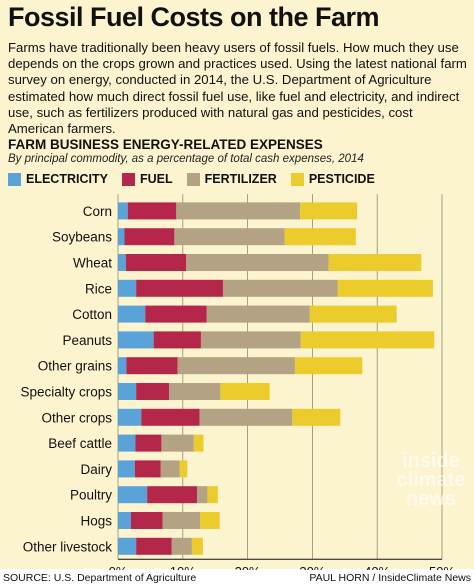 The image size is (474, 587). Describe the element at coordinates (98, 288) in the screenshot. I see `category-label: Rice` at that location.